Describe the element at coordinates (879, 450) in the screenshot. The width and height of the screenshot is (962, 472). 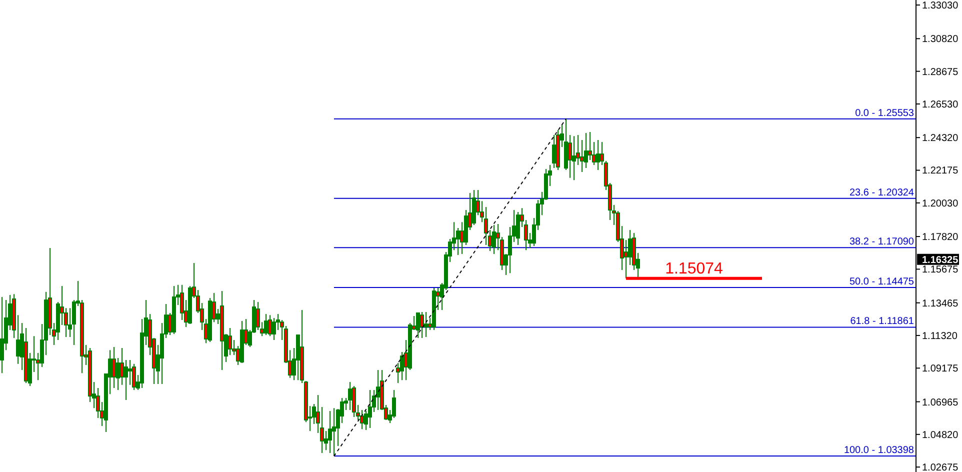
I see `annotation: 100.0 - 1.03398` at that location.